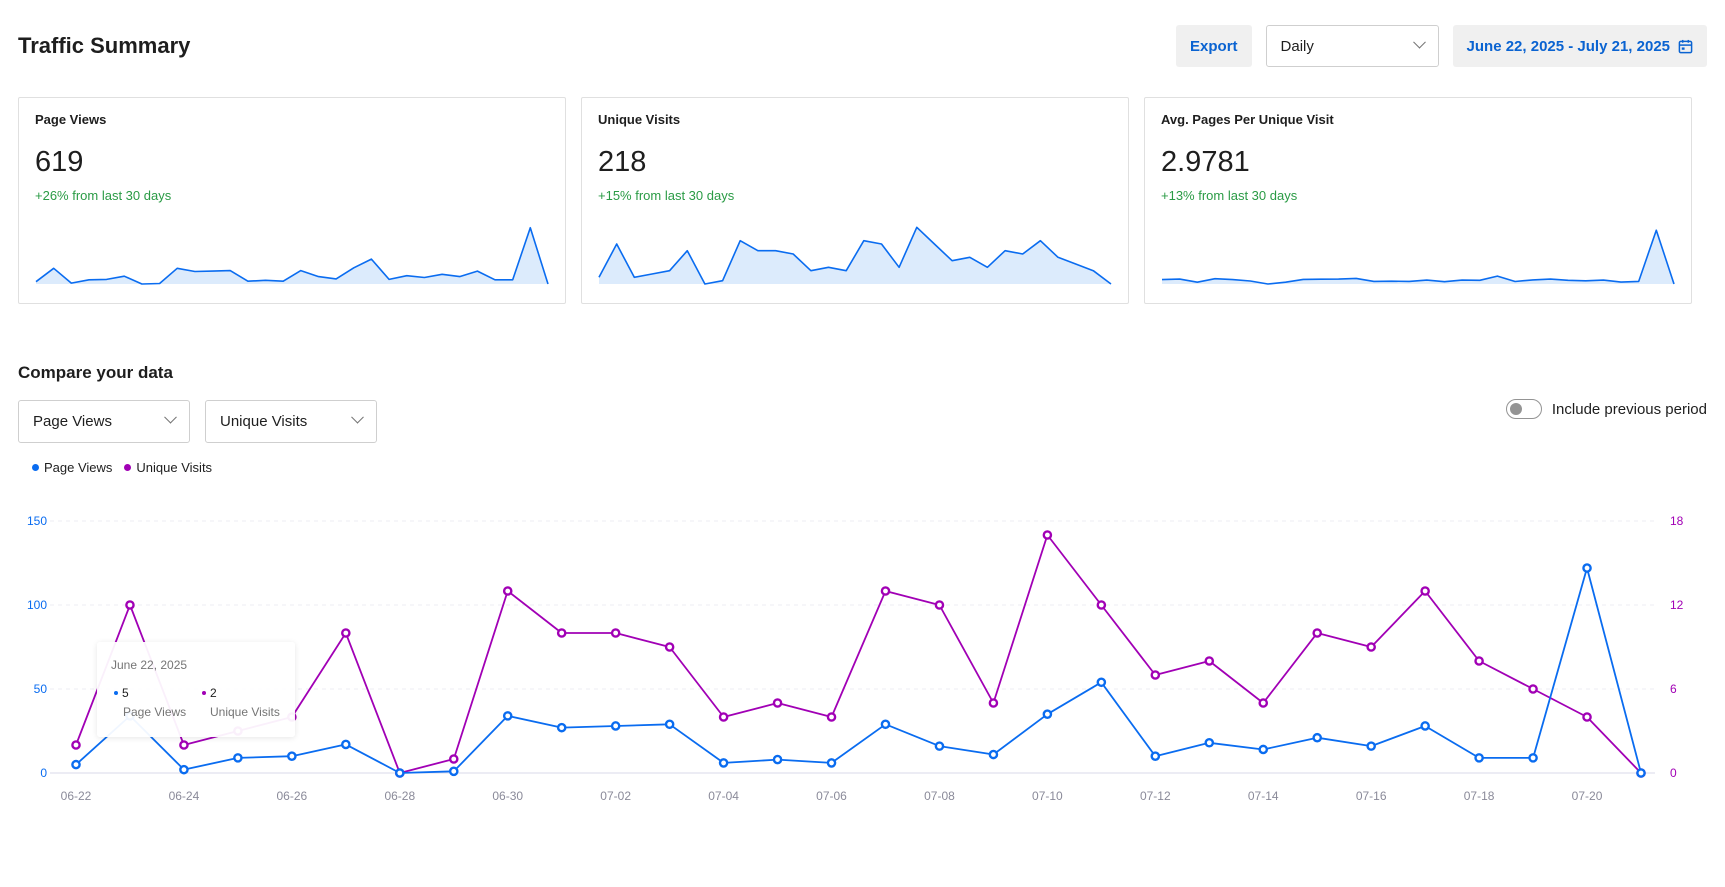 The width and height of the screenshot is (1725, 887). Describe the element at coordinates (622, 162) in the screenshot. I see `card-value: 218` at that location.